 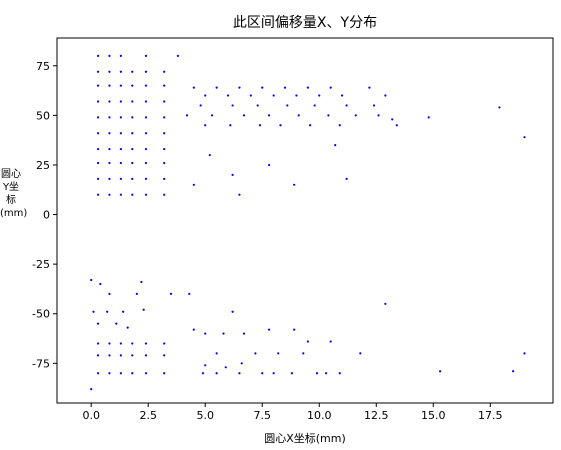 What do you see at coordinates (91, 415) in the screenshot?
I see `x-tick-label: 0.0` at bounding box center [91, 415].